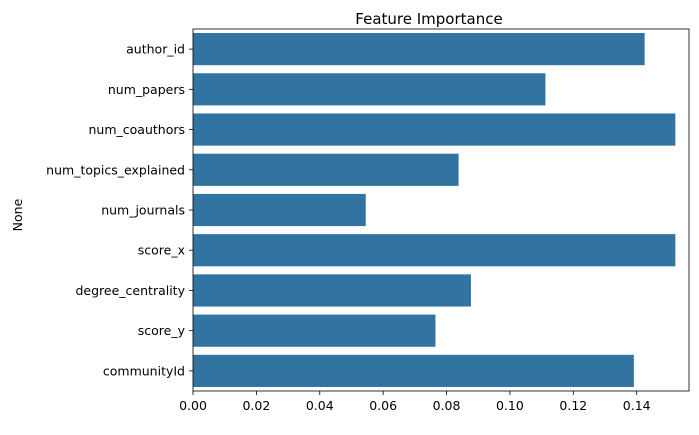 The width and height of the screenshot is (699, 435). What do you see at coordinates (131, 290) in the screenshot?
I see `y-tick-label: degree_centrality` at bounding box center [131, 290].